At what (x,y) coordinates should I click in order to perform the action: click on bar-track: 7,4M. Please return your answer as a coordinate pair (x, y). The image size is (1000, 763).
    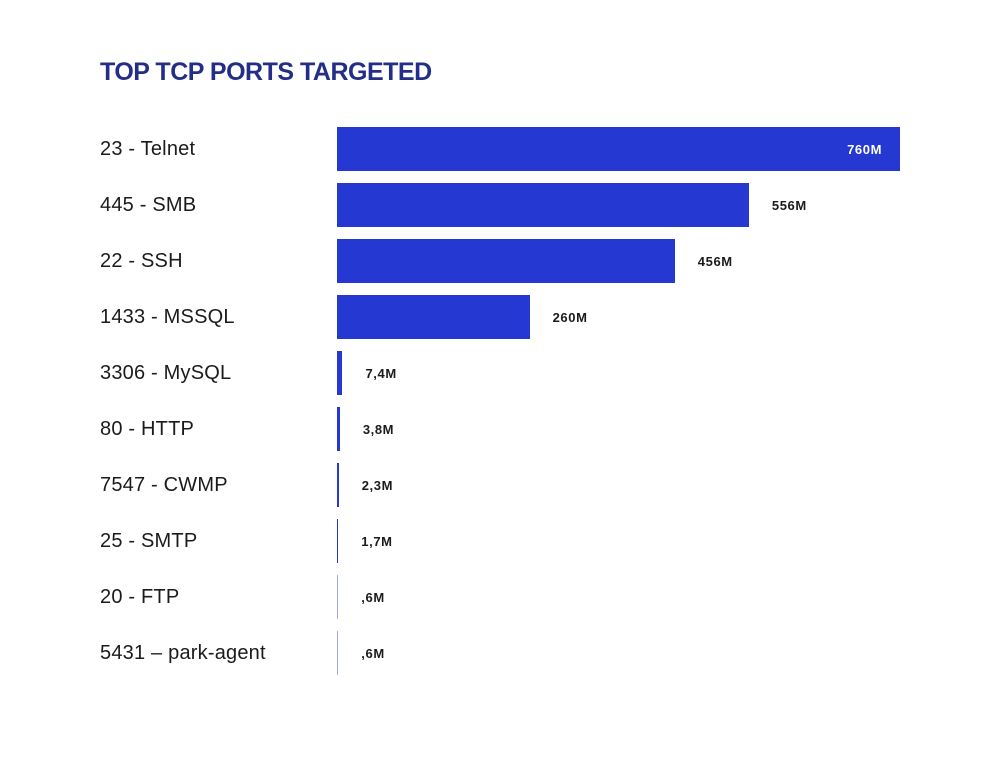
    Looking at the image, I should click on (668, 373).